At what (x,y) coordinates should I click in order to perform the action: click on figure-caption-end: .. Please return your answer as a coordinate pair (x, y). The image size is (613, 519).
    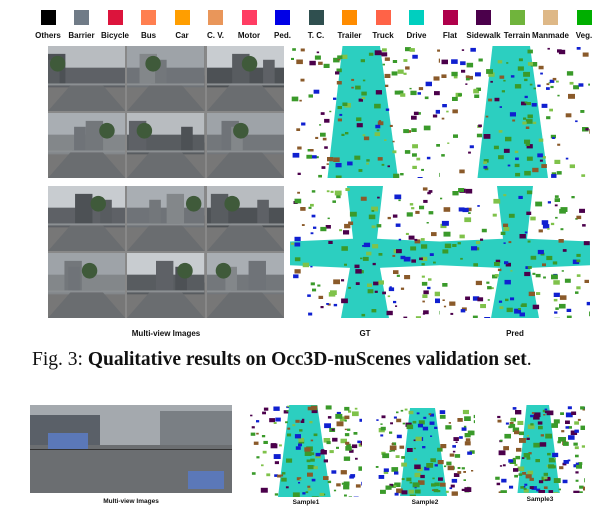
    Looking at the image, I should click on (529, 359).